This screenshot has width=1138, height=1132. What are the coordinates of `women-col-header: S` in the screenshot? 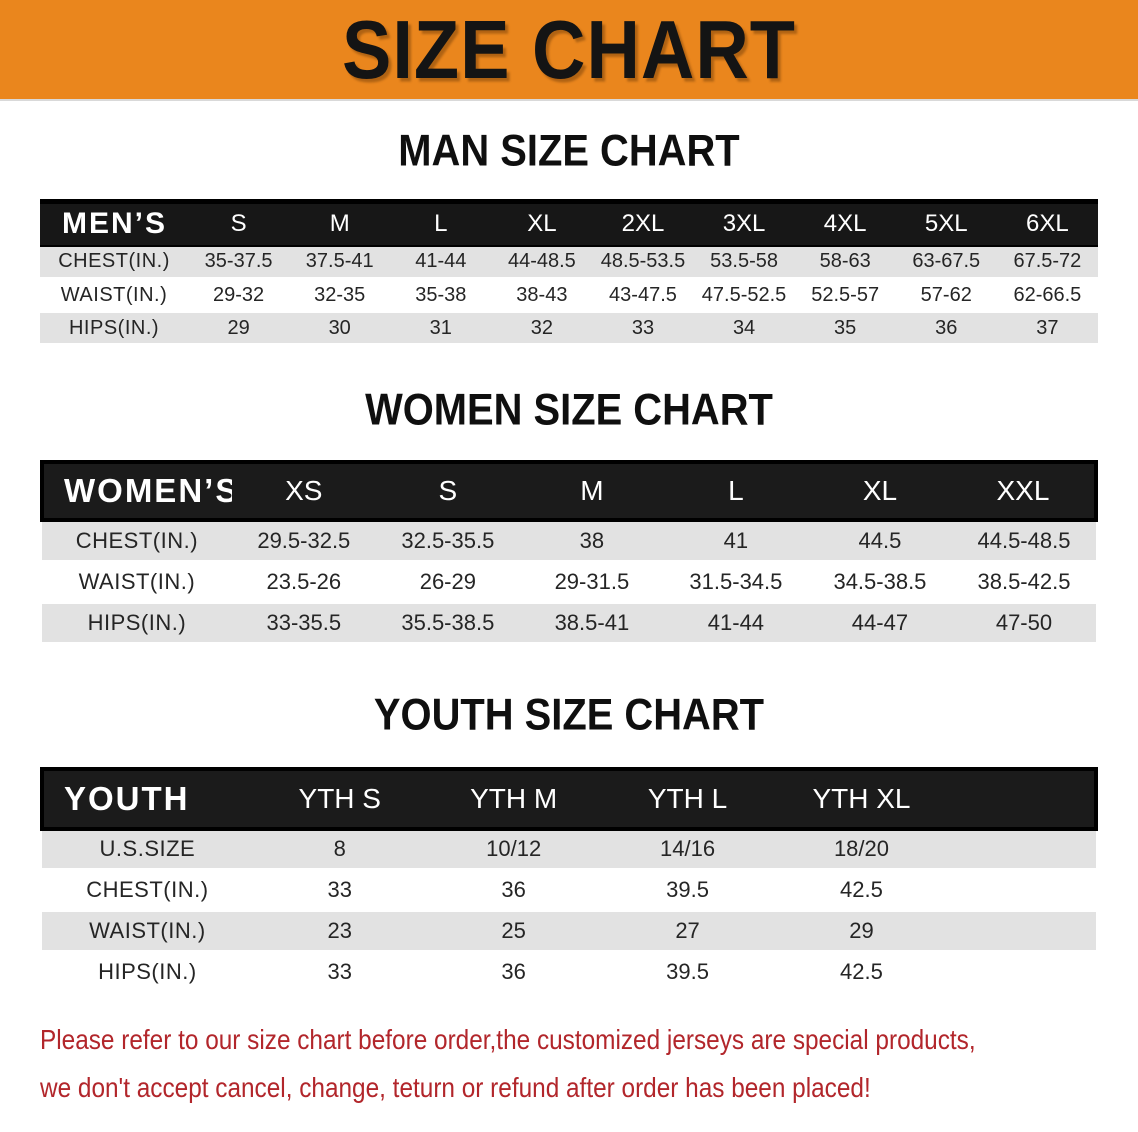 It's located at (447, 491).